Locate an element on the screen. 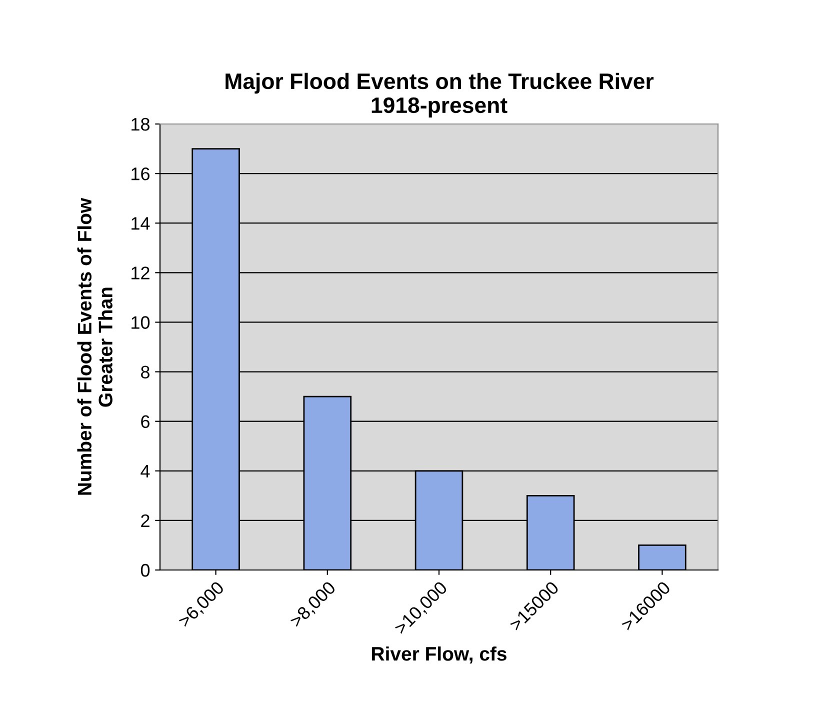 Image resolution: width=833 pixels, height=717 pixels. y-tick-label: 14 is located at coordinates (141, 223).